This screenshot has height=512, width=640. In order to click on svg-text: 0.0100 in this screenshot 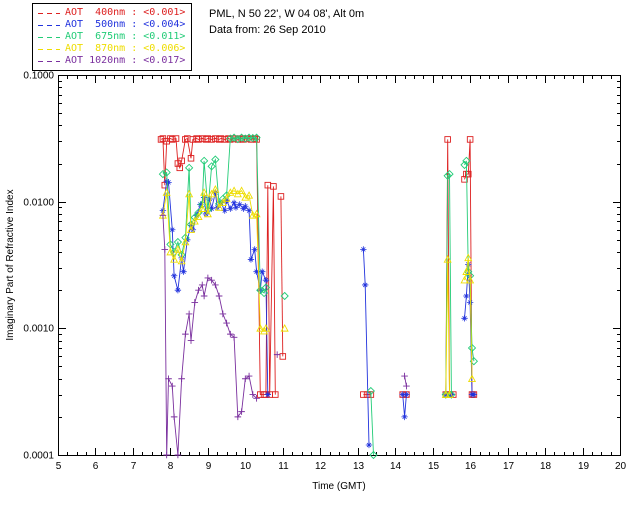, I will do `click(38, 203)`.